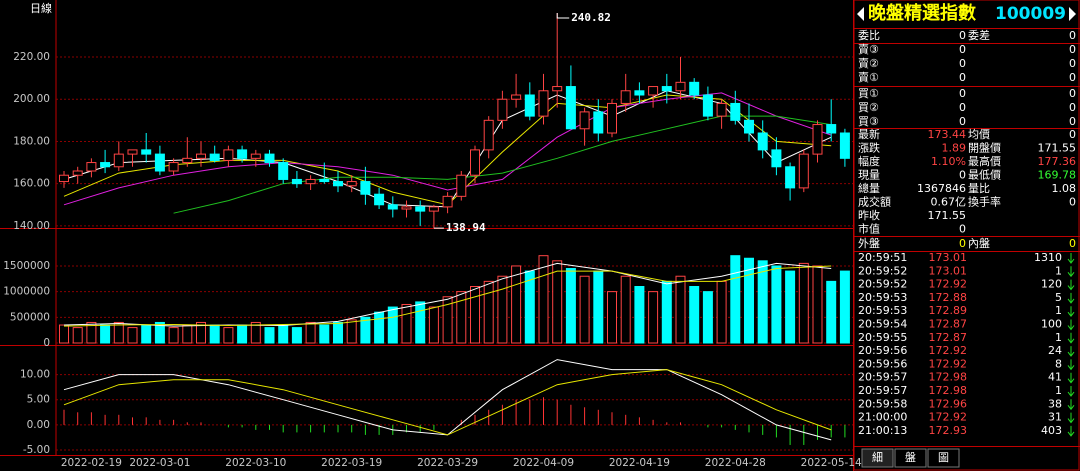  I want to click on y-tick-label: 200.00, so click(31, 99).